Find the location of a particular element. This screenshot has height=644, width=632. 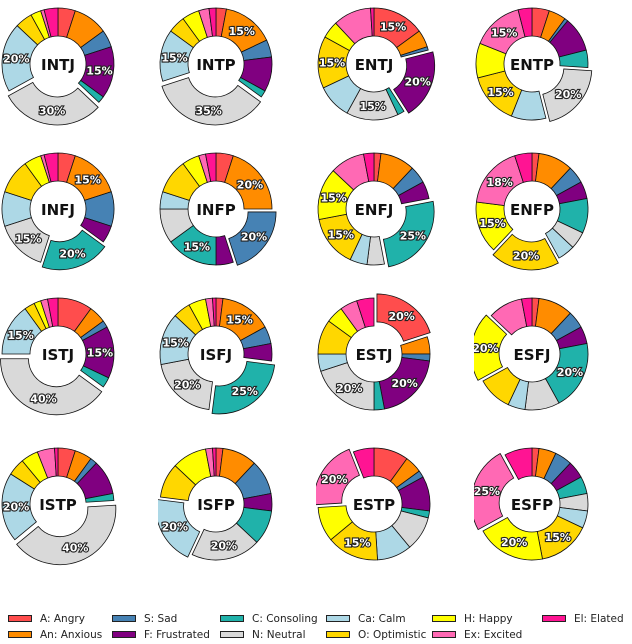

slice-percent-label: 35% is located at coordinates (208, 110).